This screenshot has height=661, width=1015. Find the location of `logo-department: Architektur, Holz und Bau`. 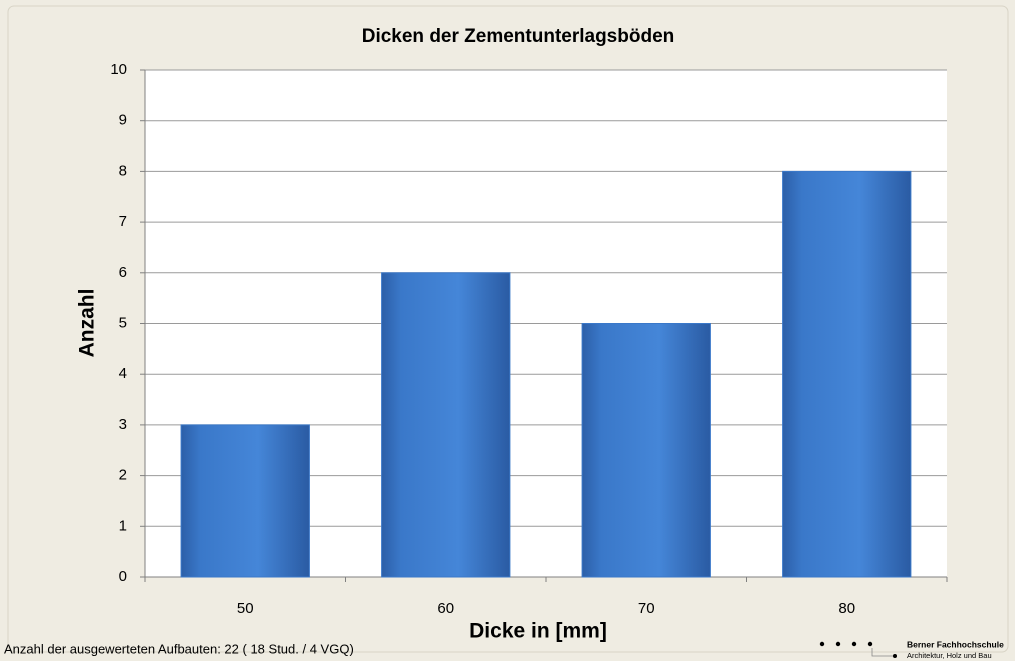

logo-department: Architektur, Holz und Bau is located at coordinates (949, 655).